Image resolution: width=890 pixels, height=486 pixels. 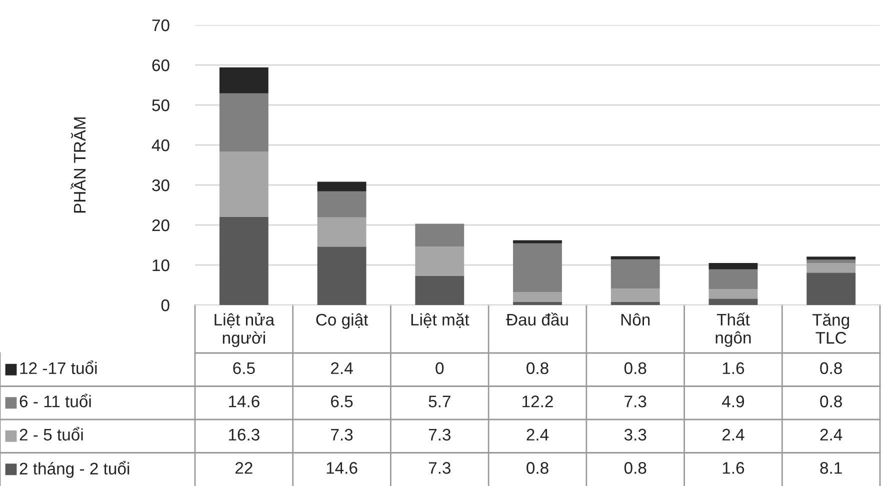 What do you see at coordinates (55, 401) in the screenshot?
I see `legend-label: 6 - 11 tuổi` at bounding box center [55, 401].